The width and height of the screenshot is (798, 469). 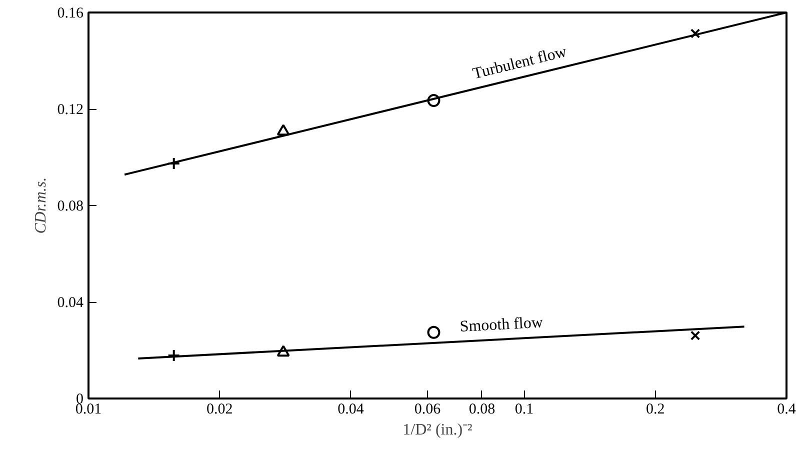 What do you see at coordinates (428, 410) in the screenshot?
I see `x-tick-label: 0.06` at bounding box center [428, 410].